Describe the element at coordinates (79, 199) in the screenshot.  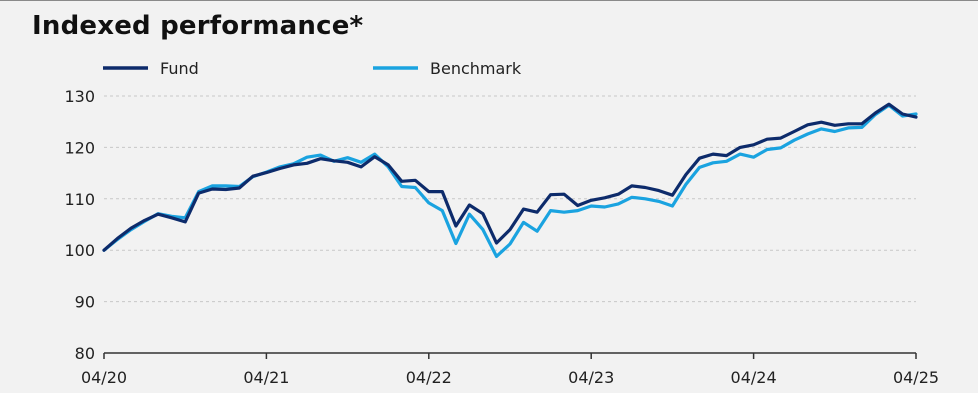
I see `y-tick-label-110: 110` at that location.